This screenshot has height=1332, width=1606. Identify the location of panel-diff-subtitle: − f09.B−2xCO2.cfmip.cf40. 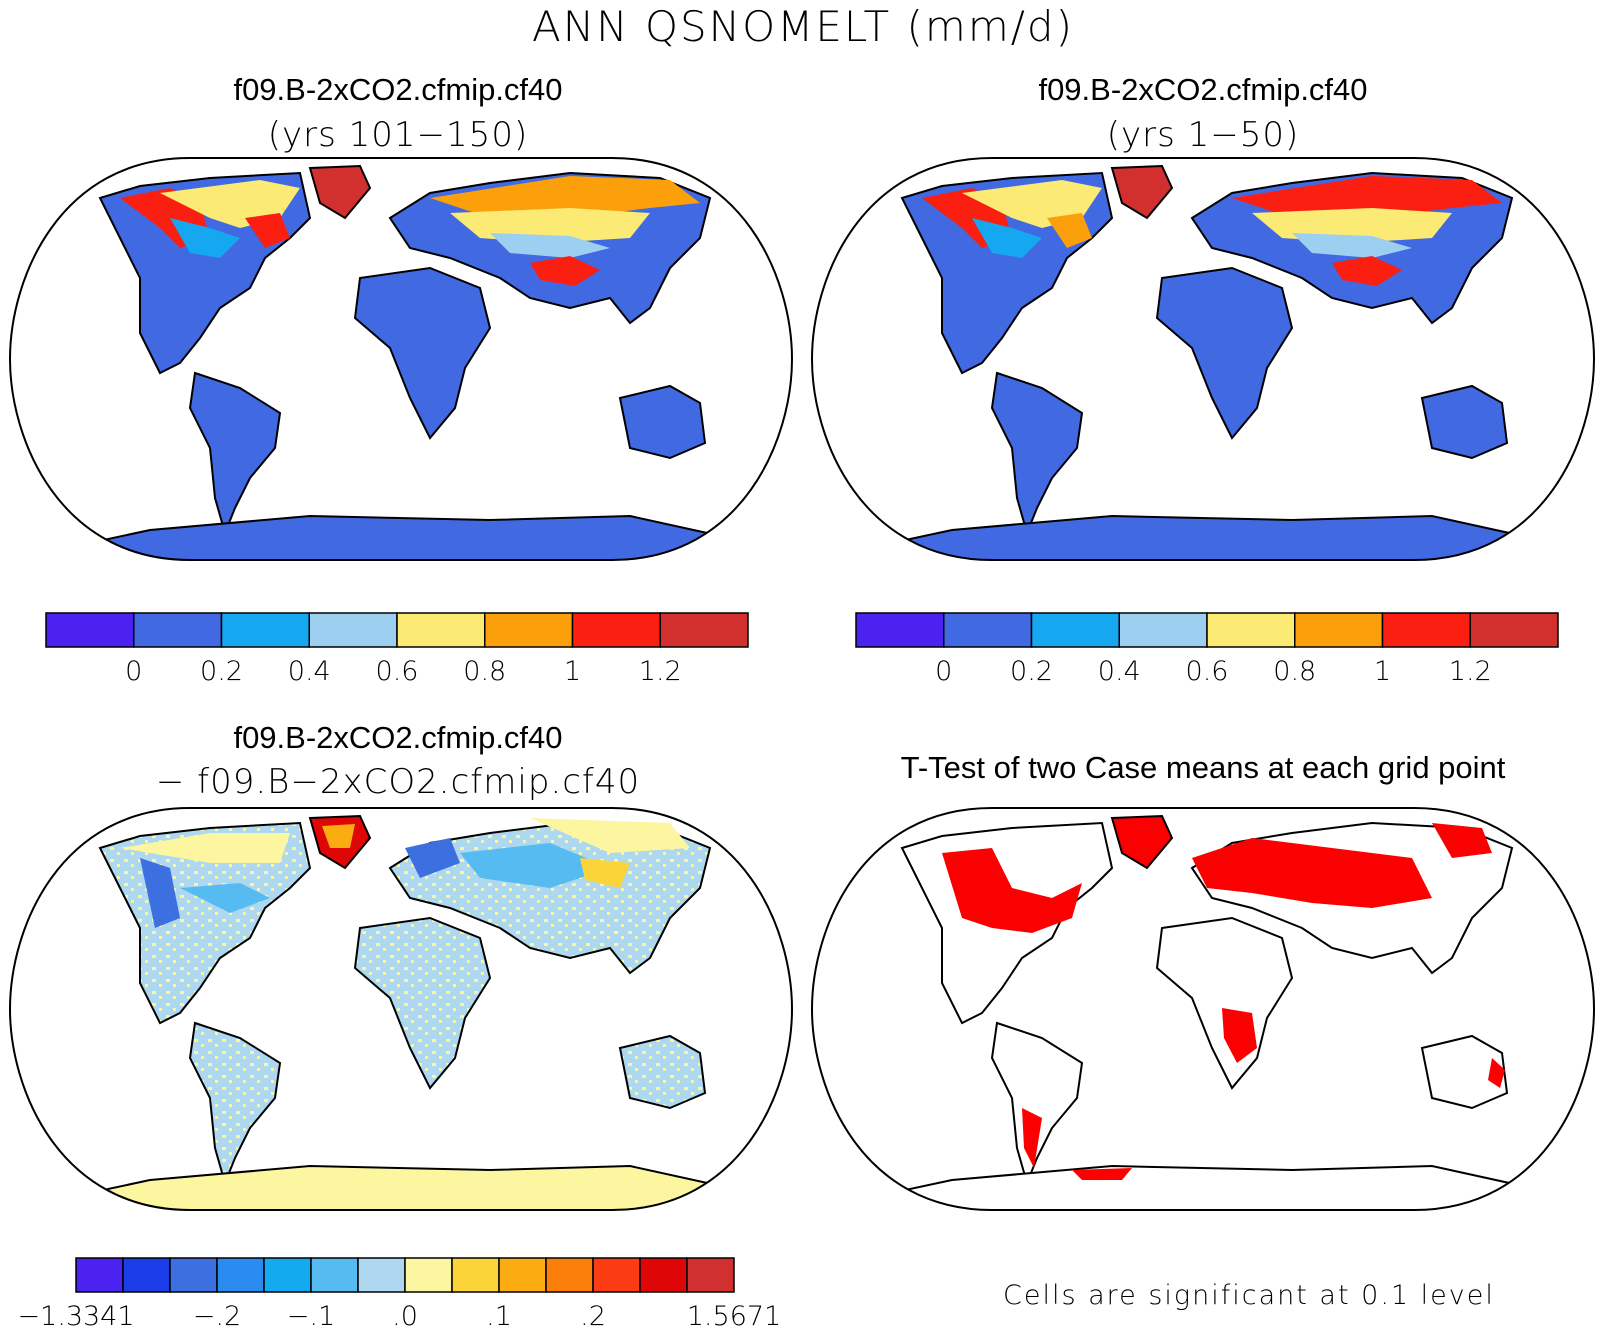
(398, 782).